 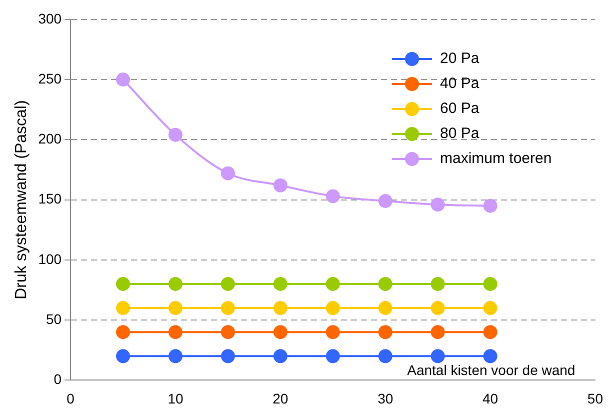 I want to click on x-tick-label: 0, so click(x=70, y=398).